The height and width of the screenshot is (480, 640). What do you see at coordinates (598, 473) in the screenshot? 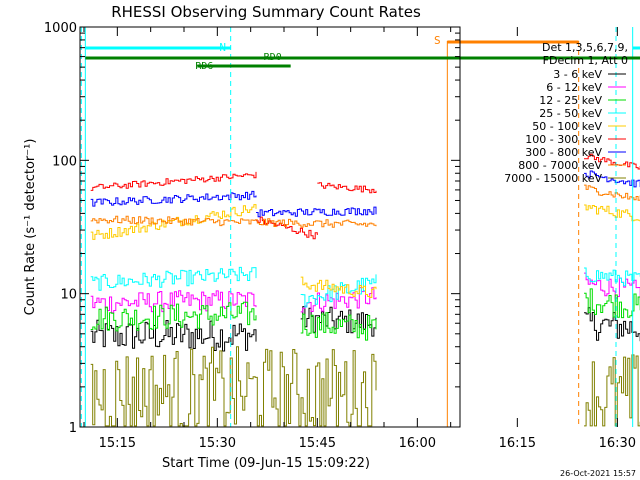
I see `timestamp-label: 26-Oct-2021 15:57` at bounding box center [598, 473].